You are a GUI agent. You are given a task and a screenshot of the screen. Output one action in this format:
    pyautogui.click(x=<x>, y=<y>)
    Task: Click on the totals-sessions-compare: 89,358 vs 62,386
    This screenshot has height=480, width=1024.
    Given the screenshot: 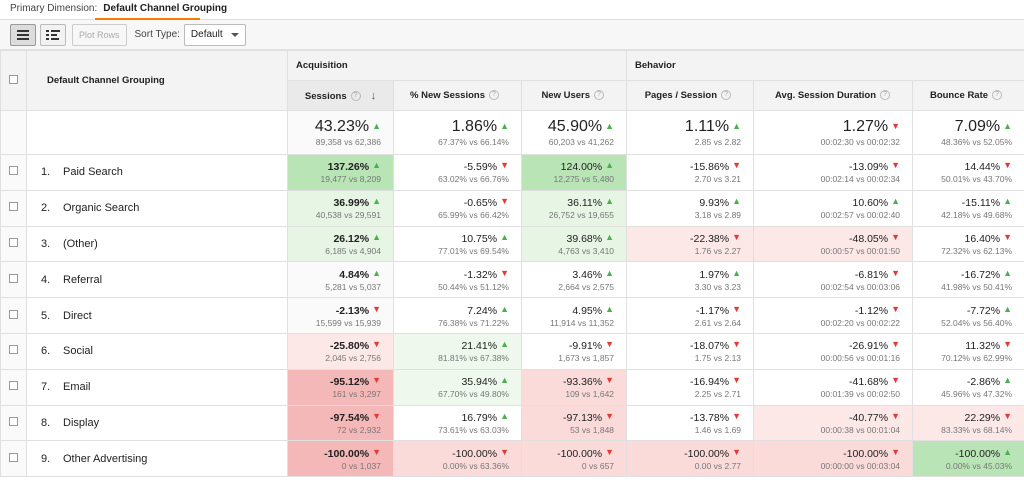 What is the action you would take?
    pyautogui.click(x=348, y=142)
    